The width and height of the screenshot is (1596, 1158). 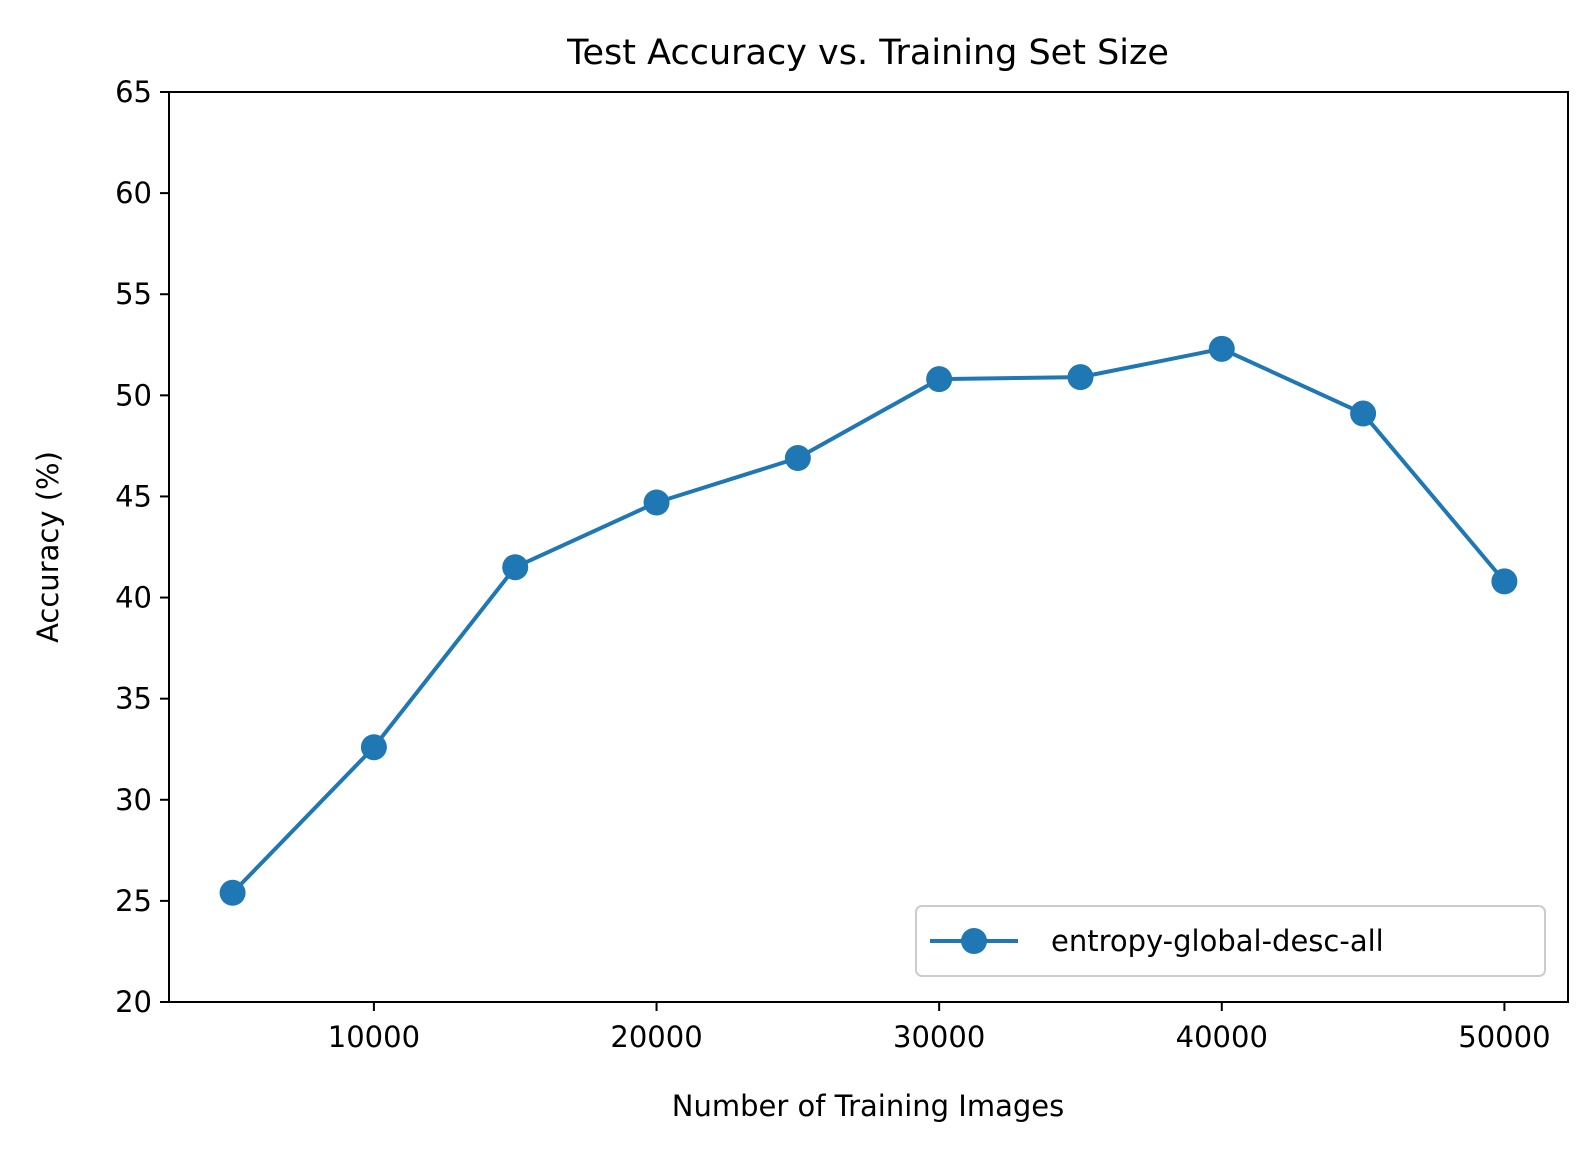 What do you see at coordinates (133, 598) in the screenshot?
I see `y-tick-label: 40` at bounding box center [133, 598].